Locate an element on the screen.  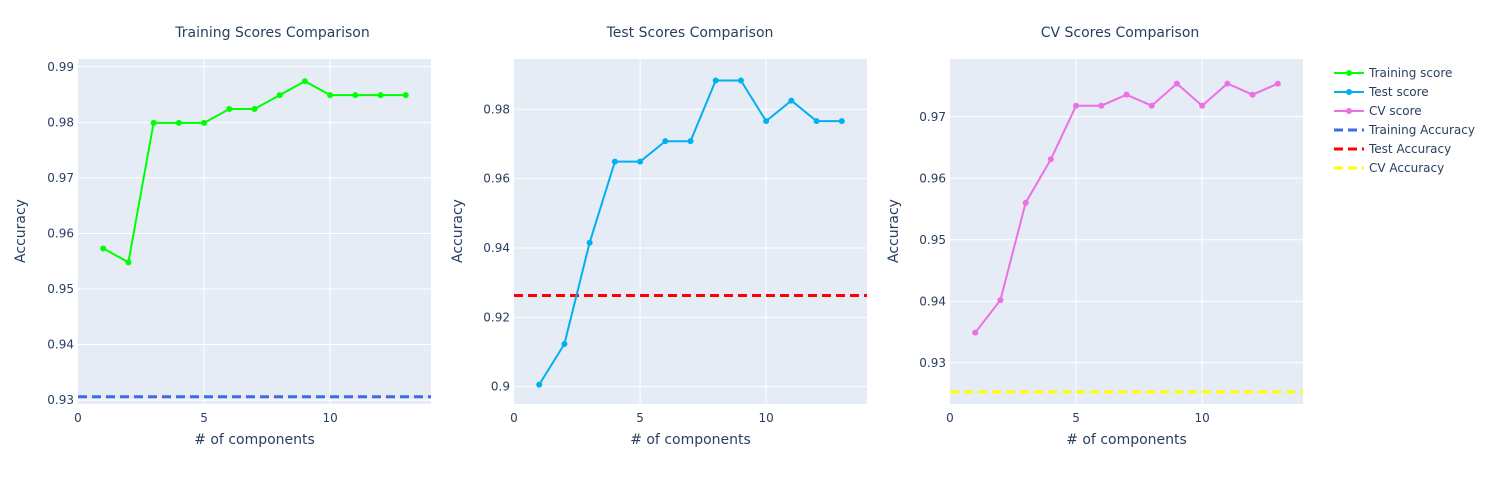
y-tick-label: 0.92 is located at coordinates (496, 317).